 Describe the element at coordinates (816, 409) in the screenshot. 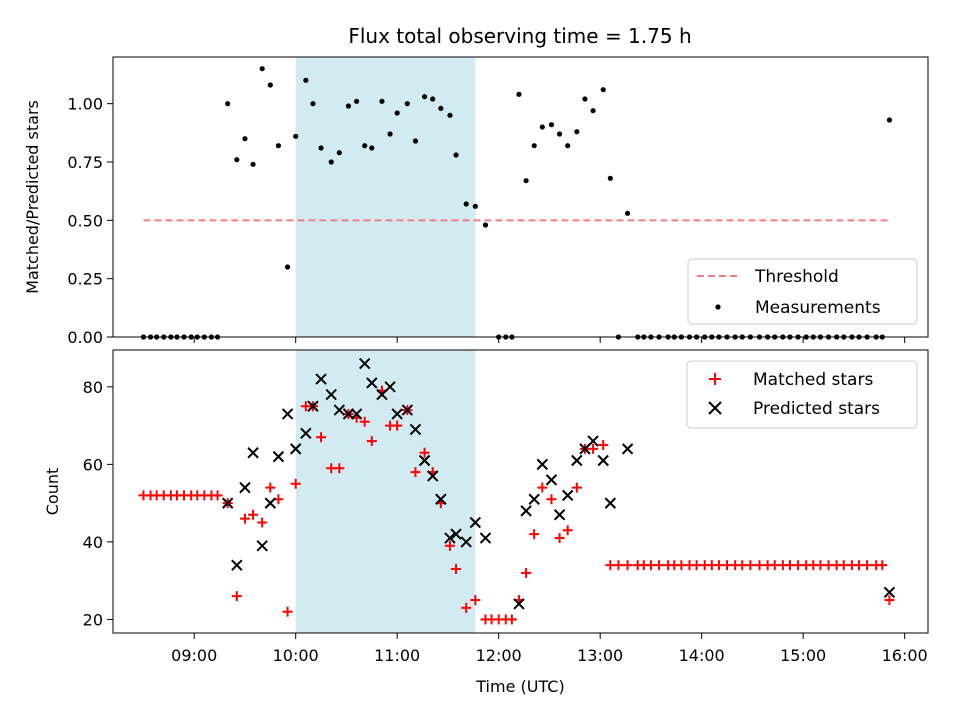

I see `legend-predicted-label: Predicted stars` at that location.